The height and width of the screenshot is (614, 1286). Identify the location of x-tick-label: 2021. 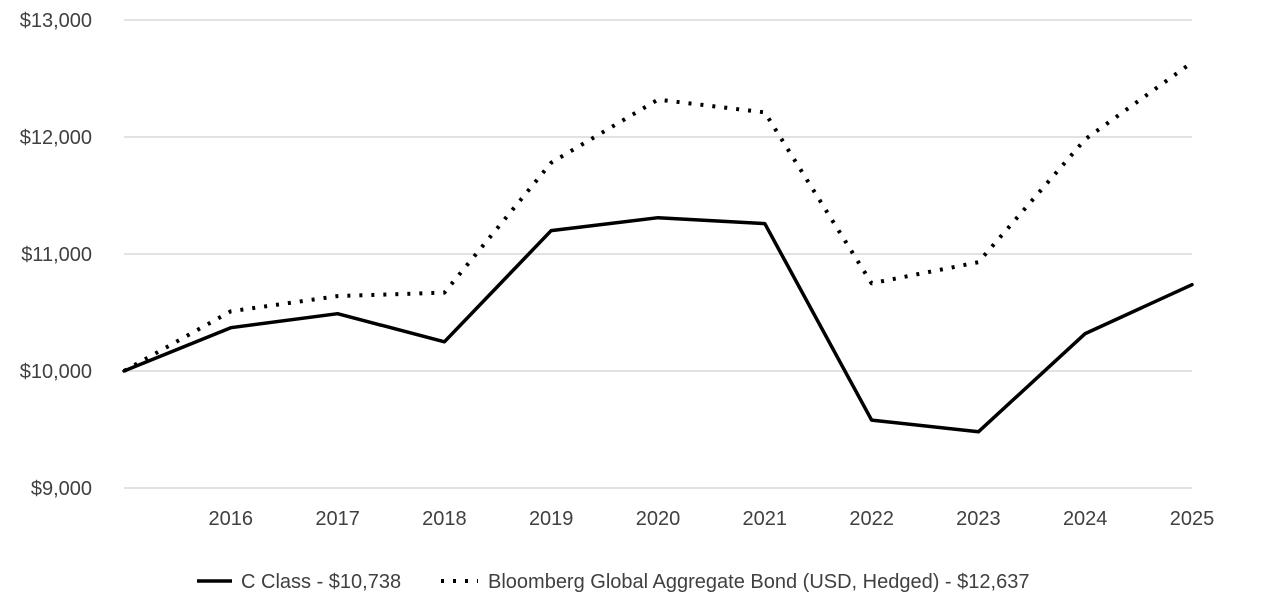
(765, 519).